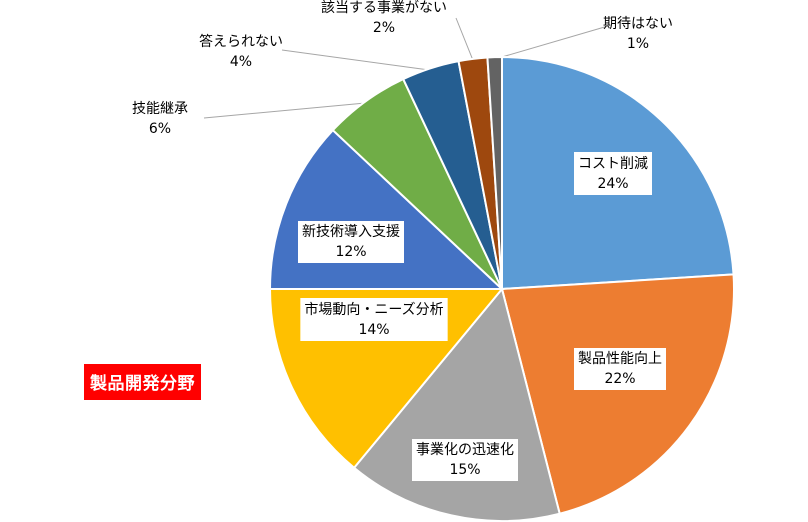 The width and height of the screenshot is (808, 522). I want to click on slice-category-4: 市場動向・ニーズ分析, so click(373, 309).